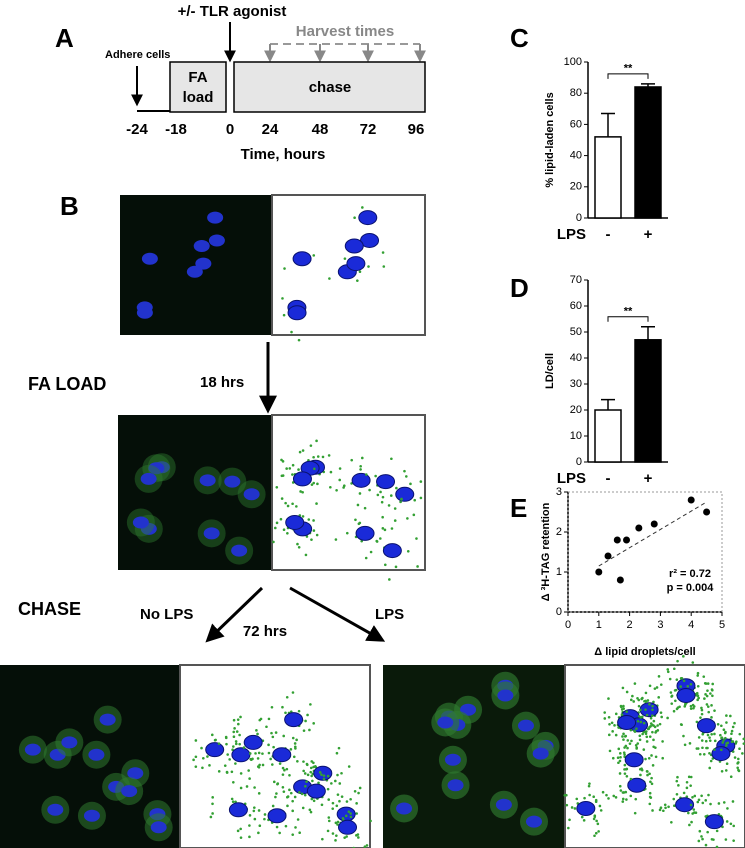  What do you see at coordinates (176, 129) in the screenshot?
I see `time-tick: -18` at bounding box center [176, 129].